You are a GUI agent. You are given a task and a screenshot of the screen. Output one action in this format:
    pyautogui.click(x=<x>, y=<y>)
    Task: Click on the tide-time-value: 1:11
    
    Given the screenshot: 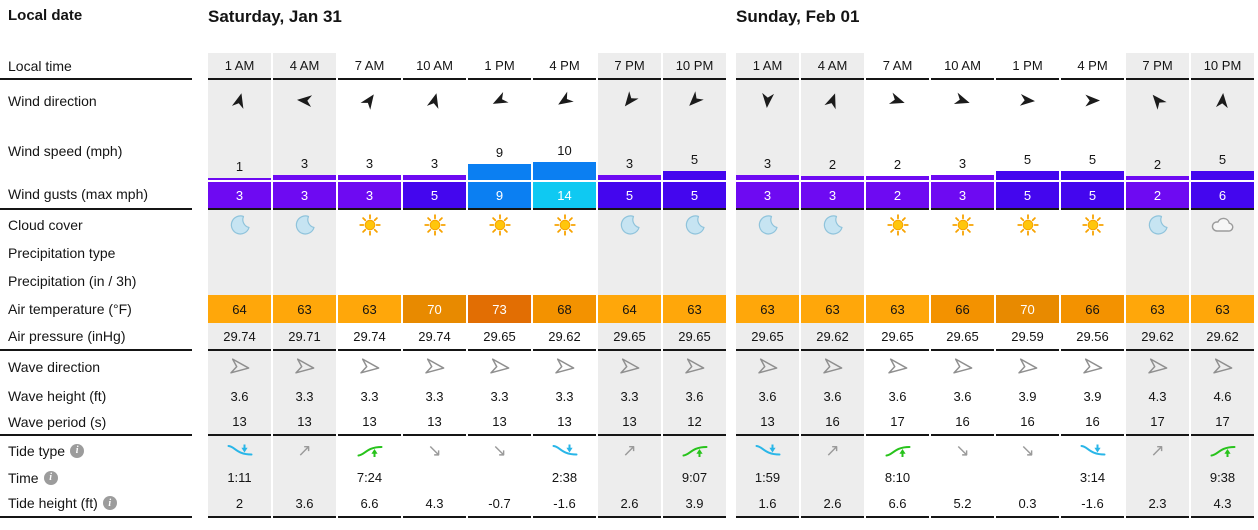 What is the action you would take?
    pyautogui.click(x=239, y=477)
    